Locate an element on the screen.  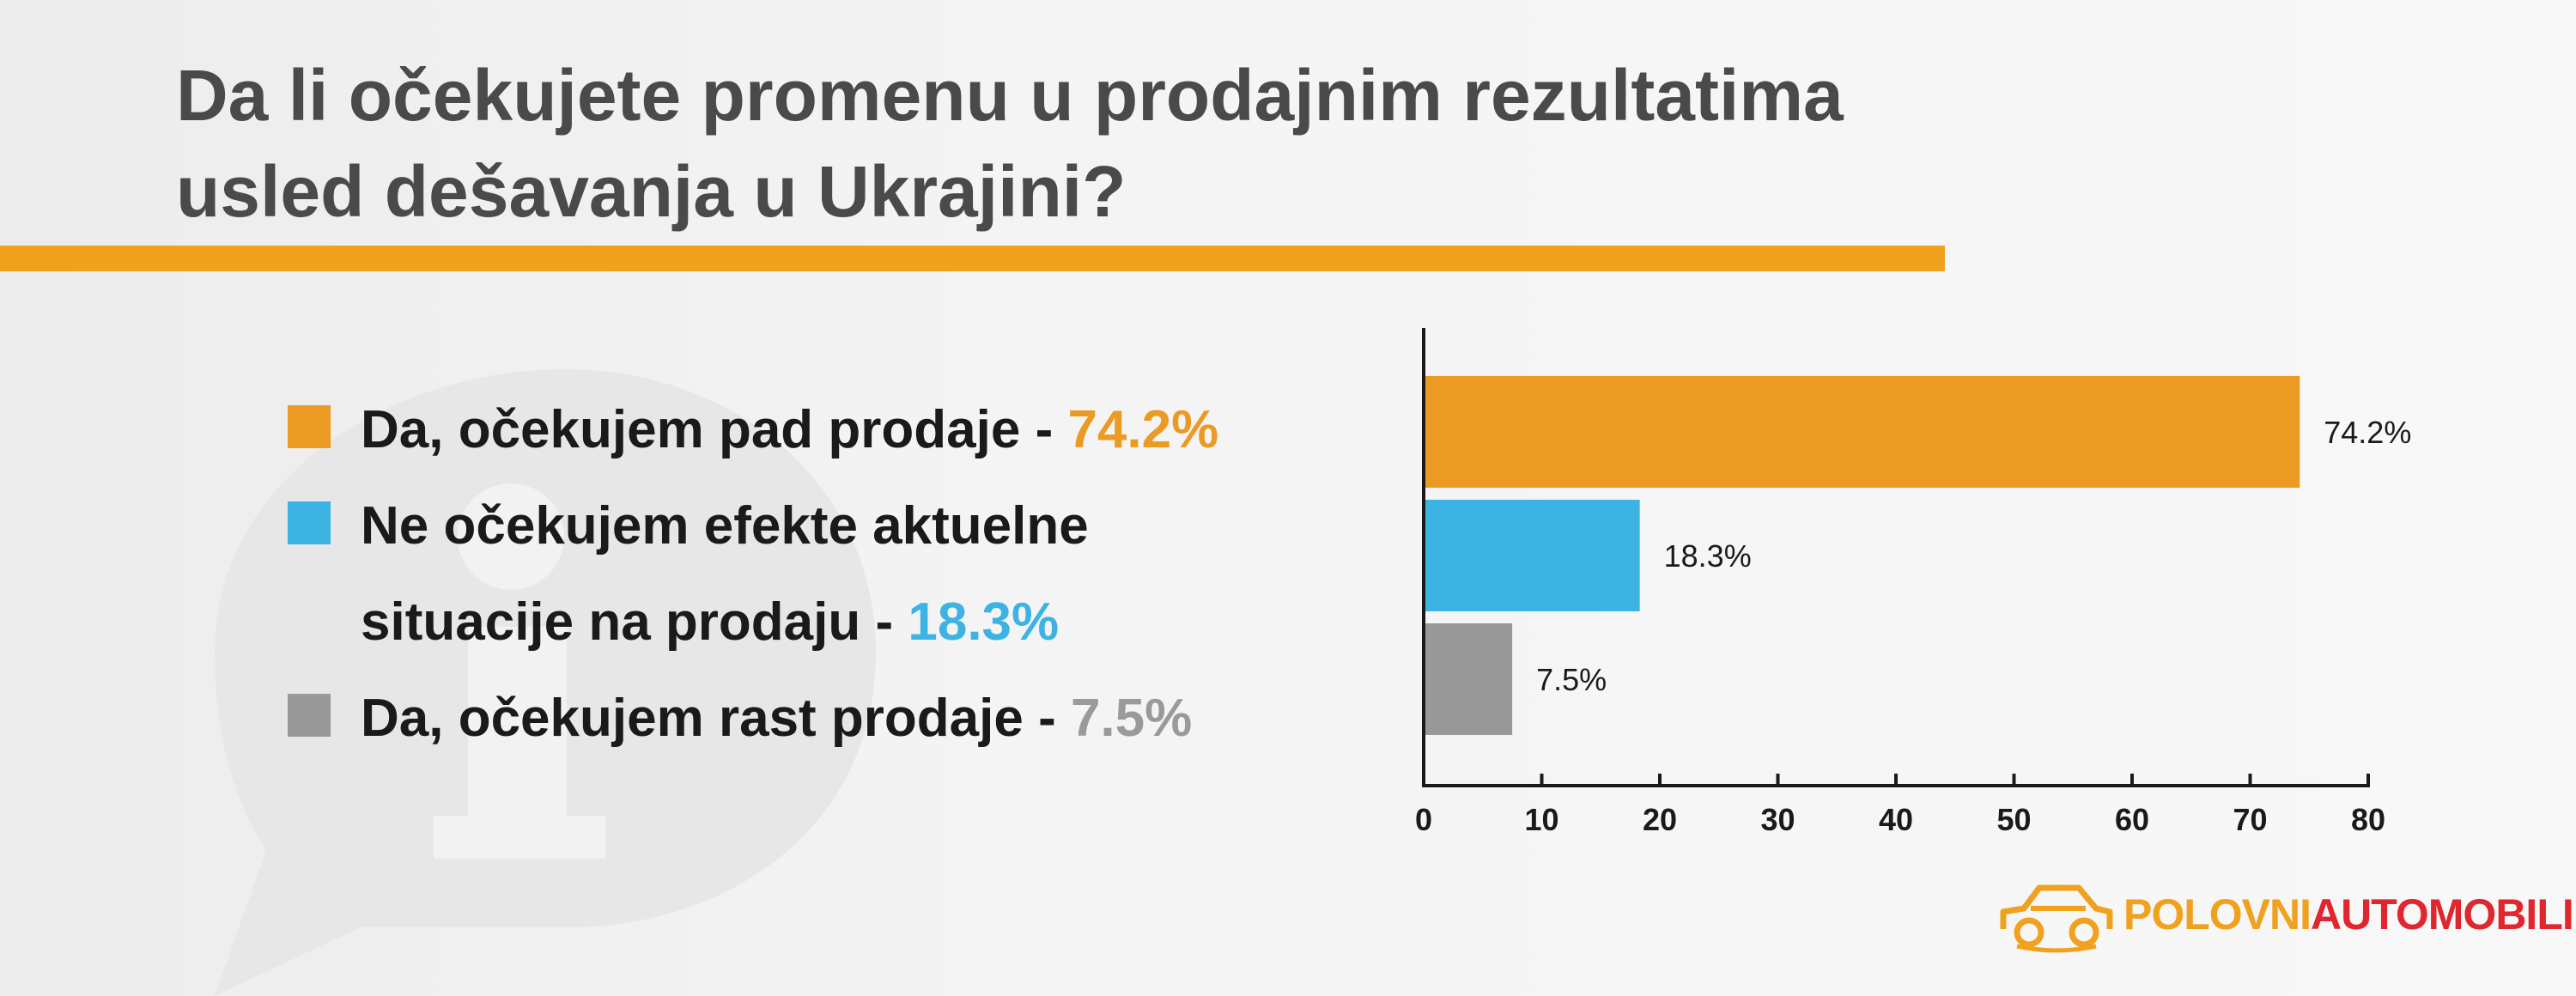
legend-label-no-effect-line-2: situacije na prodaju - is located at coordinates (634, 622).